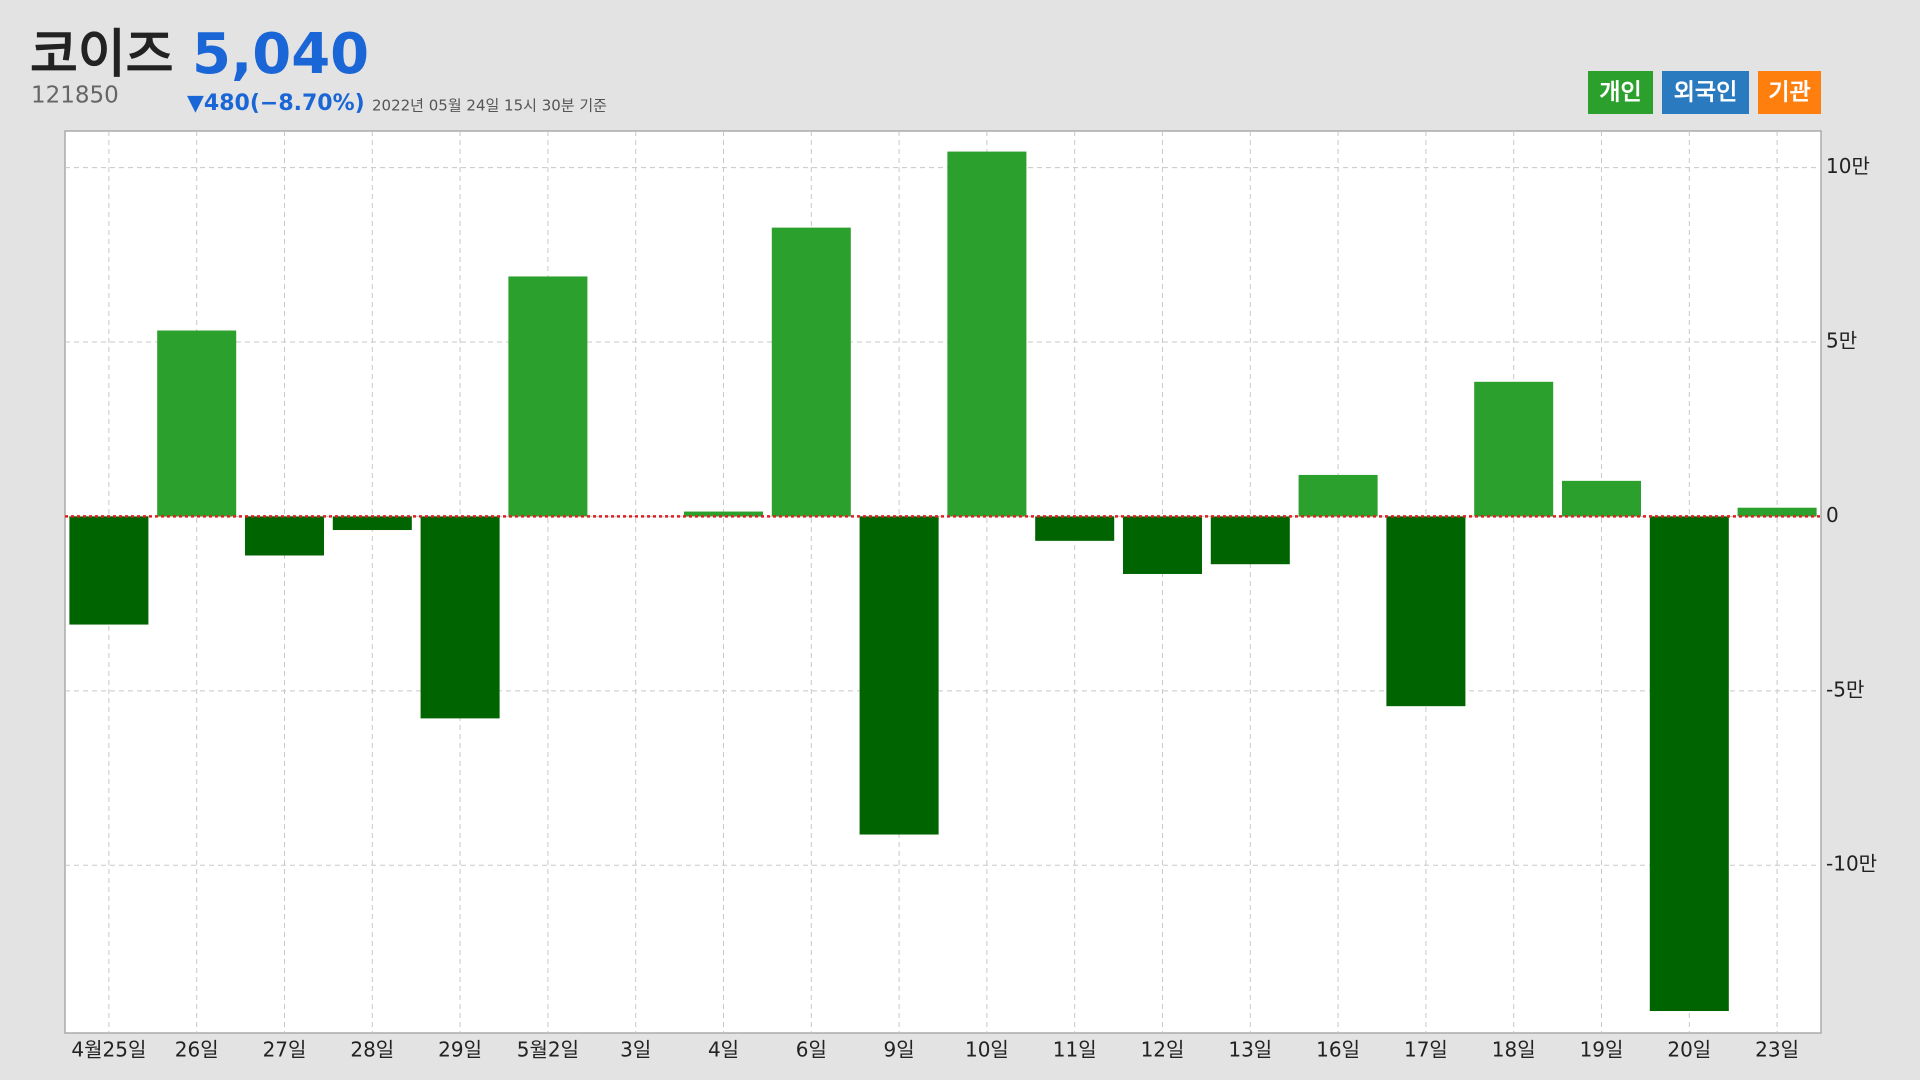 This screenshot has width=1920, height=1080. What do you see at coordinates (548, 1050) in the screenshot?
I see `x-tick-label: 5월2일` at bounding box center [548, 1050].